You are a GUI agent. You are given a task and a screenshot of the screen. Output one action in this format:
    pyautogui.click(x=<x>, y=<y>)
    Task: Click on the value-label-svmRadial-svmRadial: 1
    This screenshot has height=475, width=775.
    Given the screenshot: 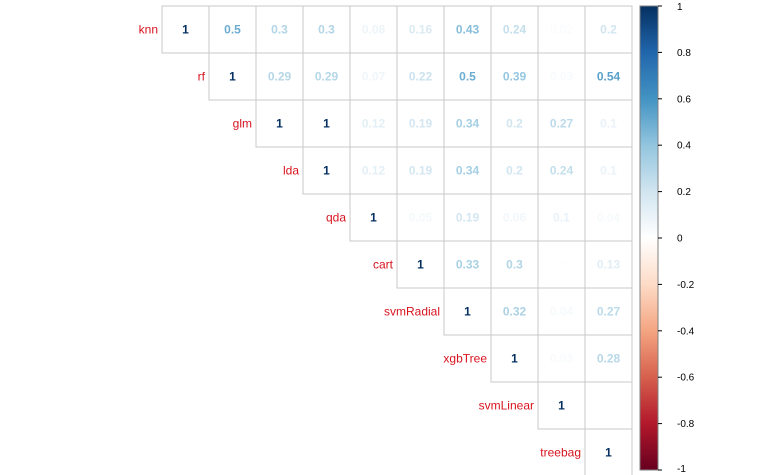 What is the action you would take?
    pyautogui.click(x=467, y=312)
    